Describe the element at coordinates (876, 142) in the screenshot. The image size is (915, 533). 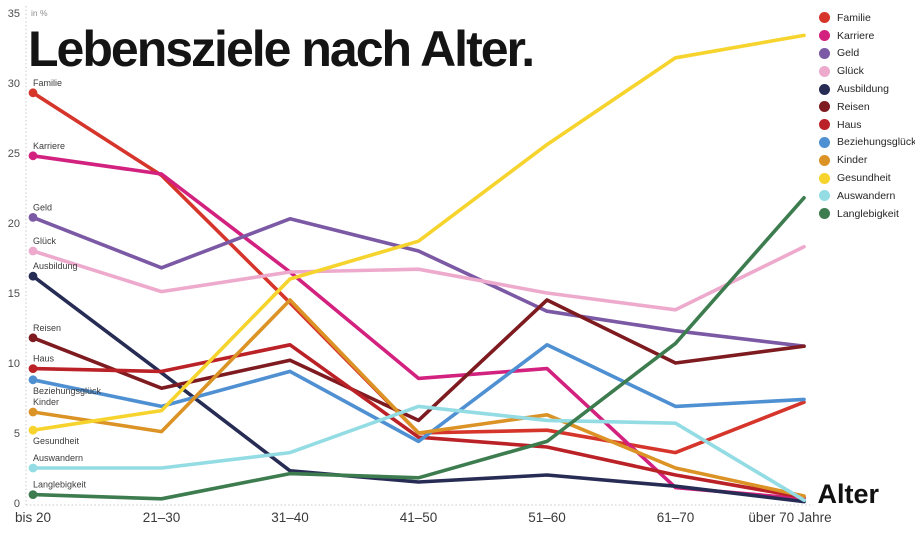
I see `legend-label: Beziehungsglück` at that location.